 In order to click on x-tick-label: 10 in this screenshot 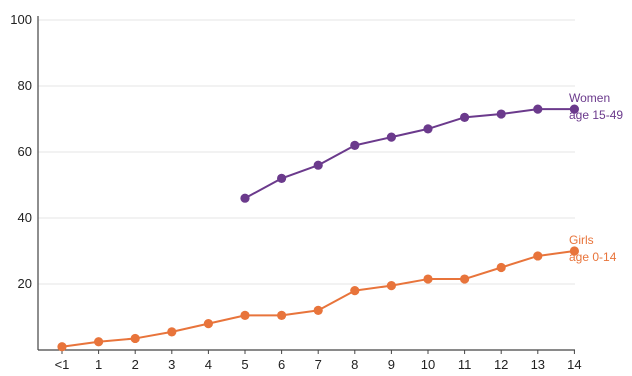, I will do `click(428, 364)`.